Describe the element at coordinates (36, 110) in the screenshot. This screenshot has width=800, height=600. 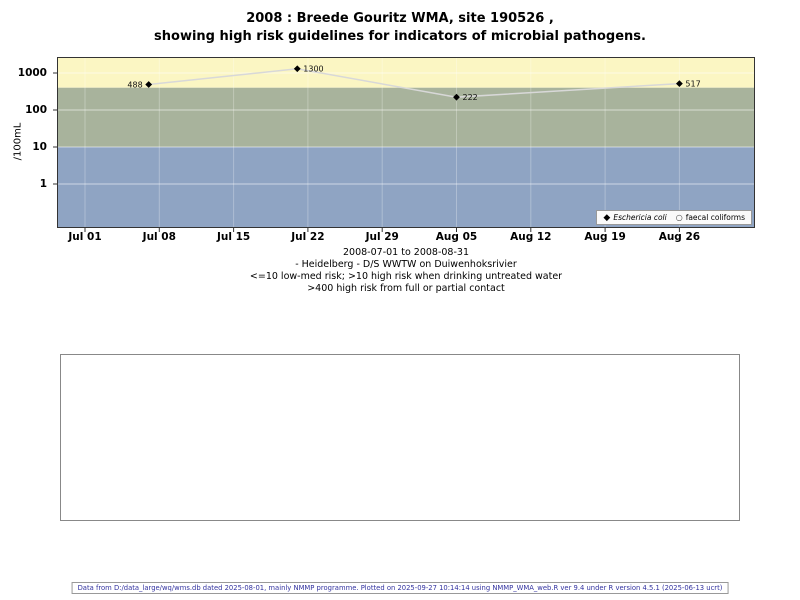
I see `y-tick-label: 100` at that location.